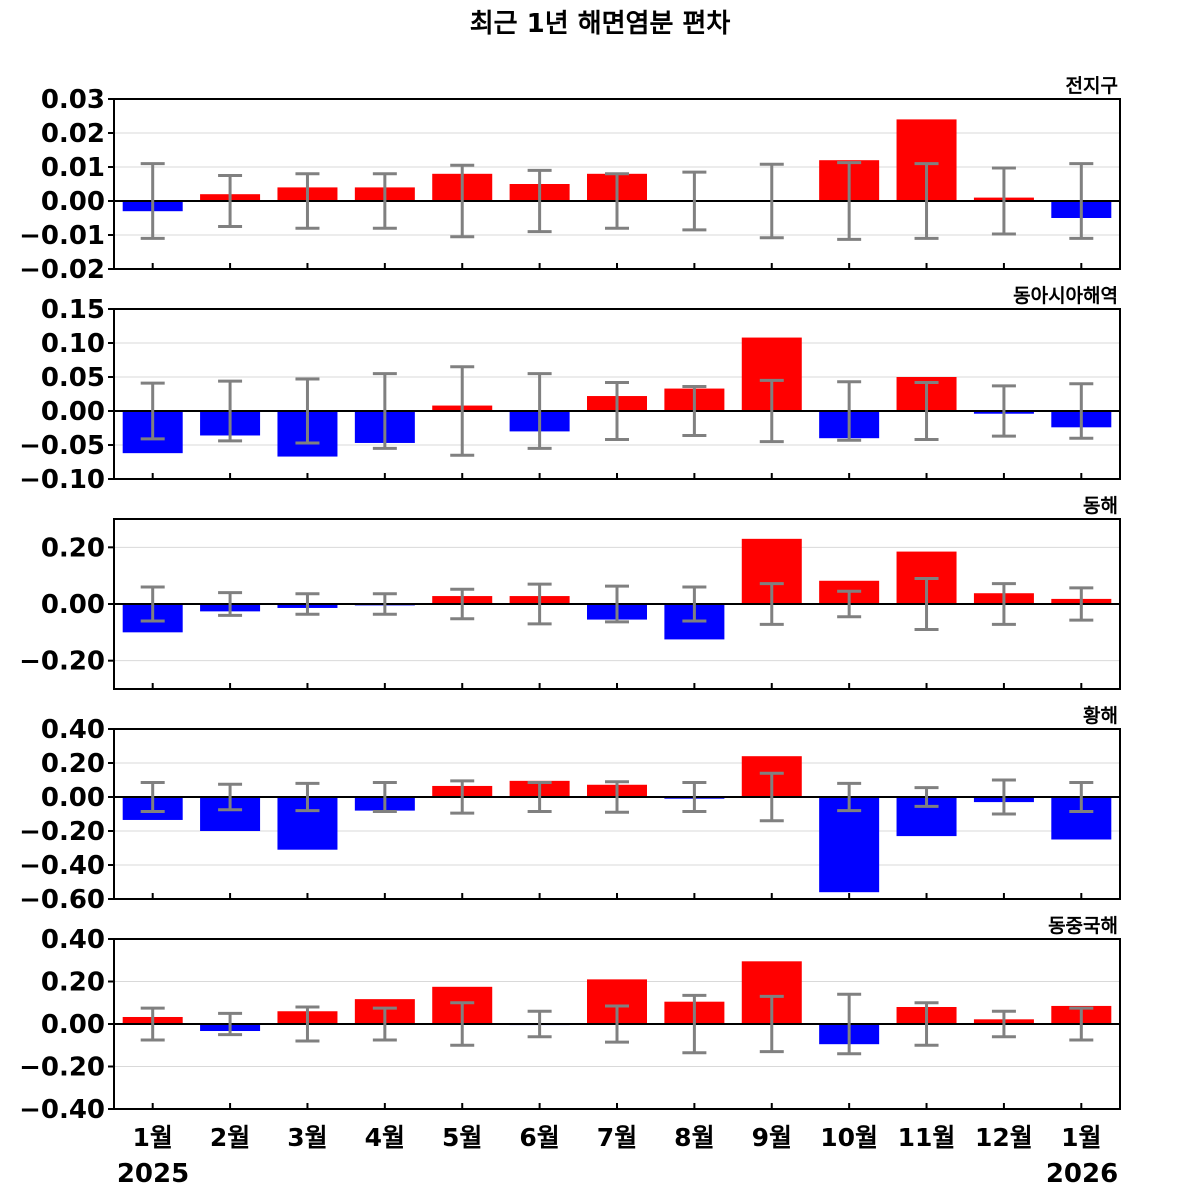  Describe the element at coordinates (62, 270) in the screenshot. I see `y-tick-label: −0.02` at that location.